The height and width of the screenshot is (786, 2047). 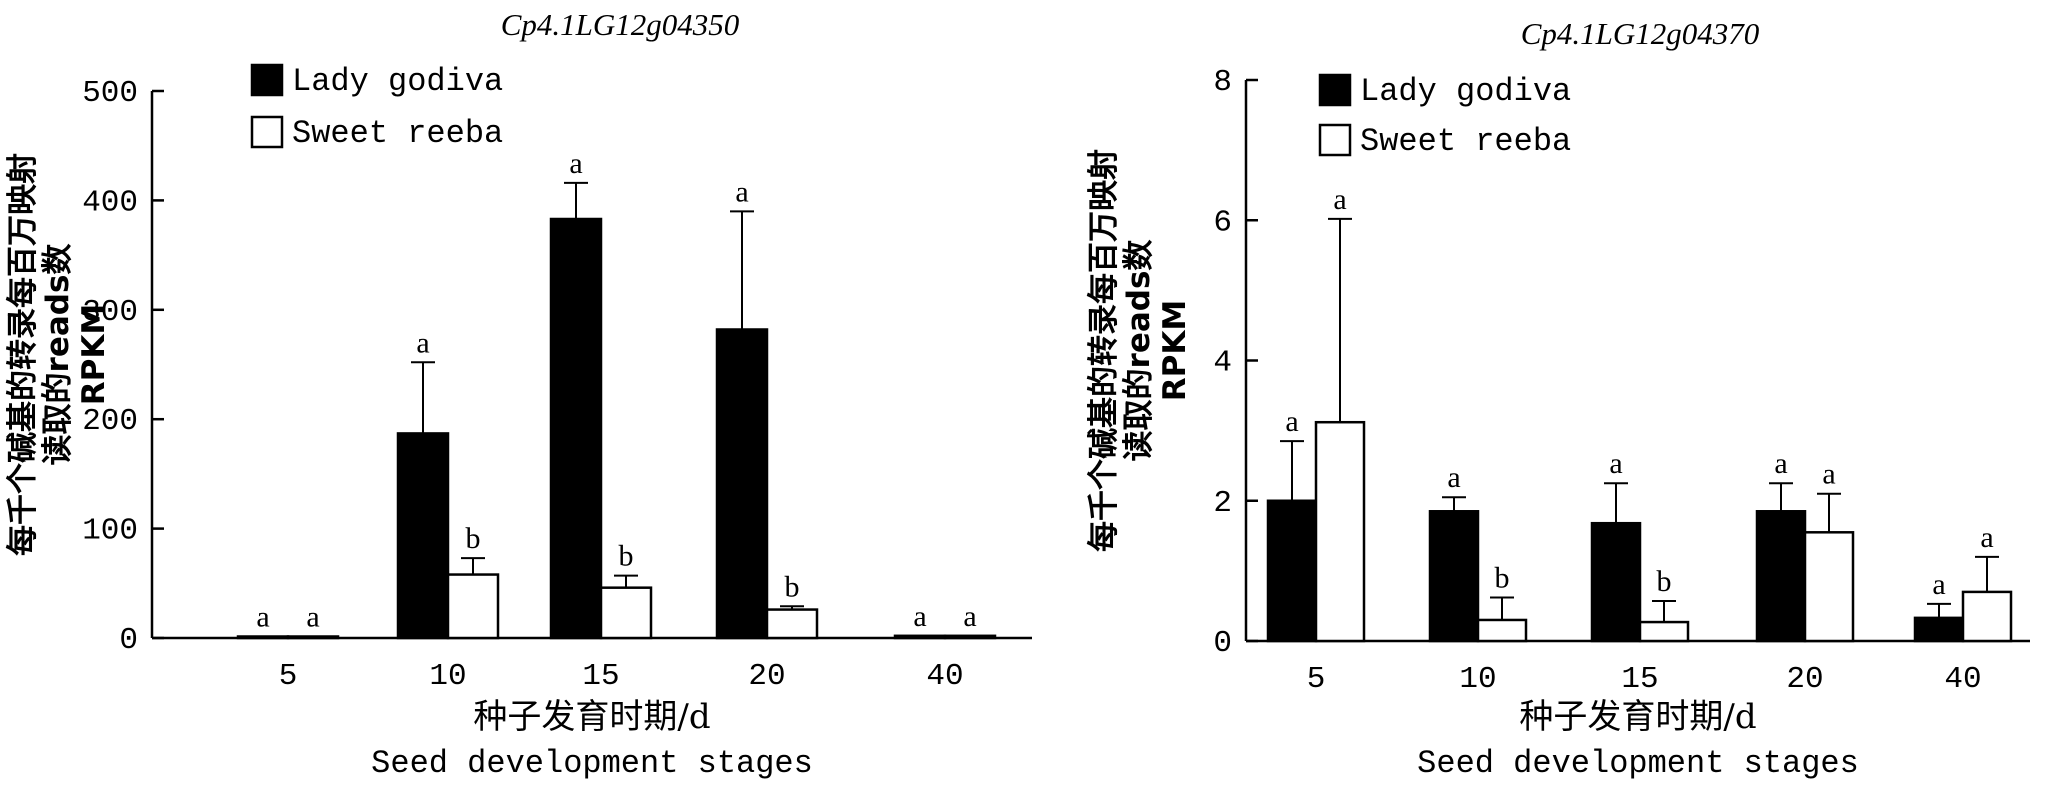 I want to click on y-tick-label: 2, so click(x=1222, y=503).